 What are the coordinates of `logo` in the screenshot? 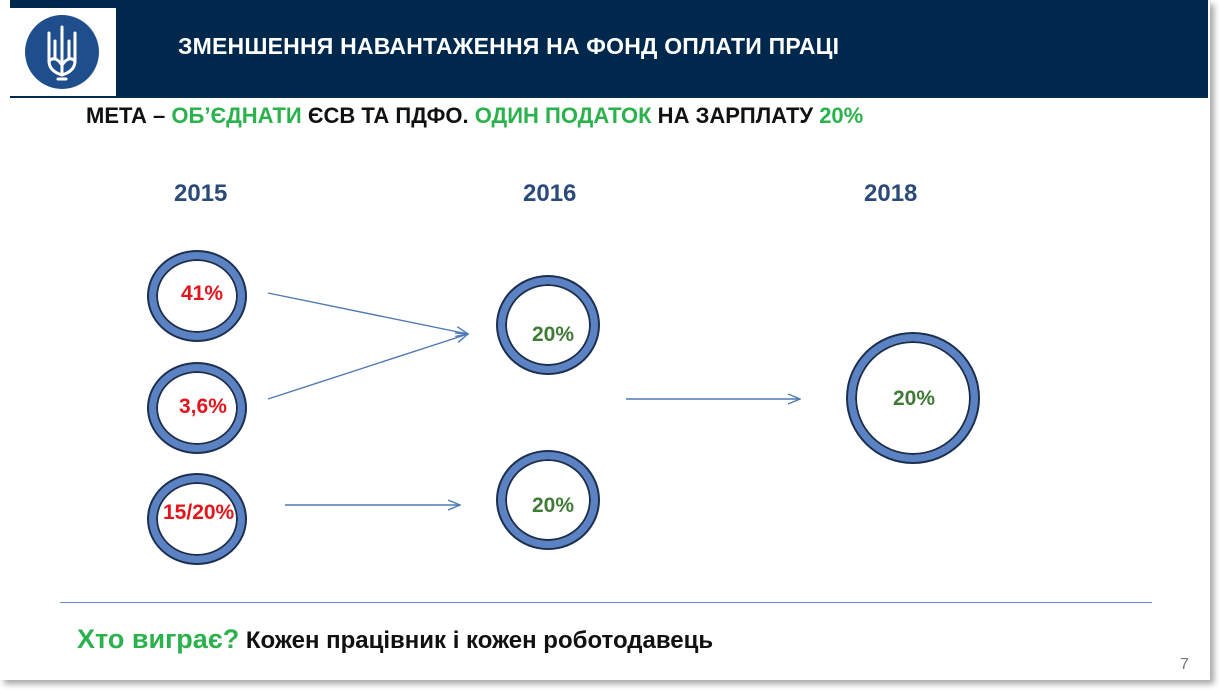 It's located at (63, 52).